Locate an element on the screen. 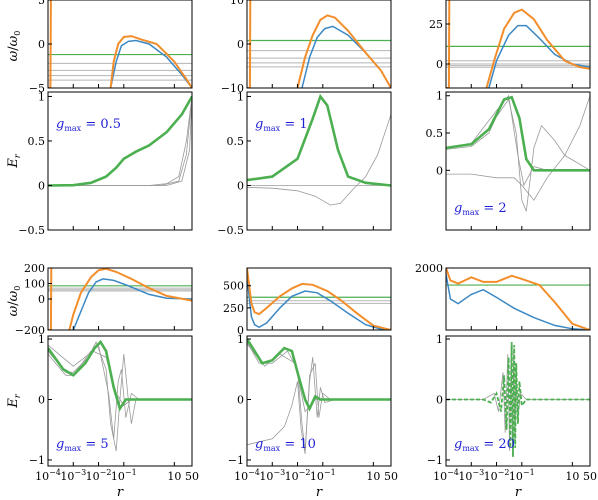 This screenshot has width=598, height=500. Er-y-tick-label: −0.5 is located at coordinates (31, 230).